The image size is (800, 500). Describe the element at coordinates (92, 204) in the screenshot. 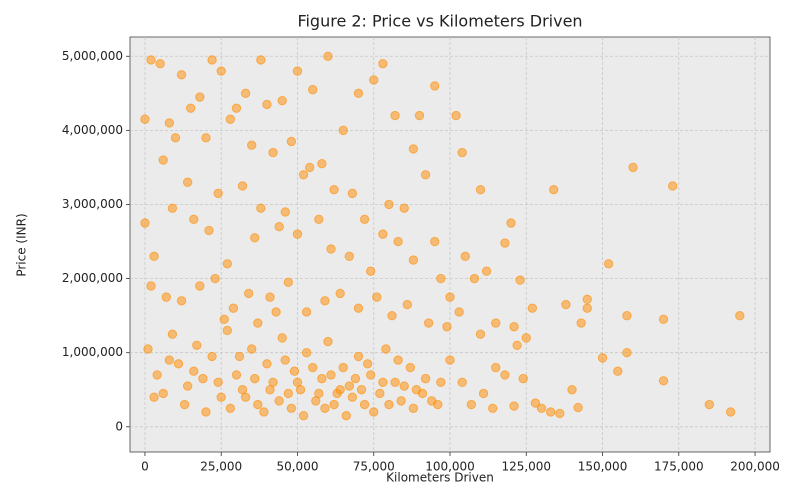

I see `y-tick-label: 3,000,000` at that location.